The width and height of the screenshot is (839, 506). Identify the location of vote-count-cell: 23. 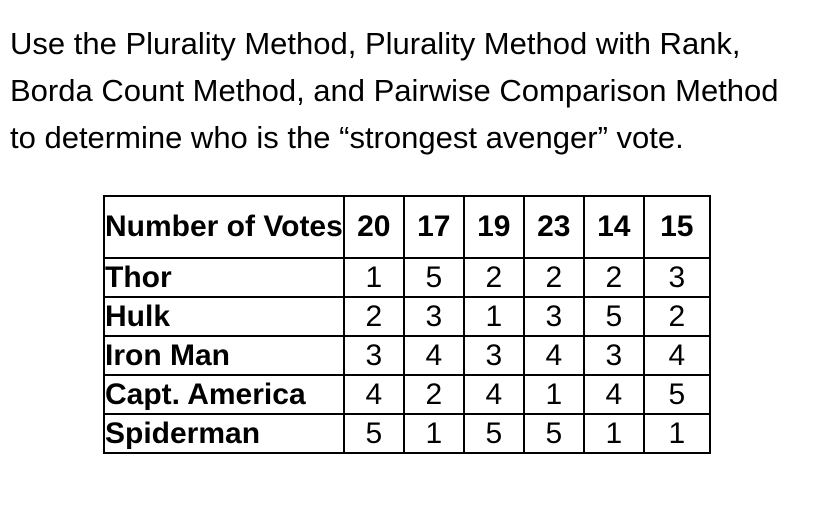
(553, 227).